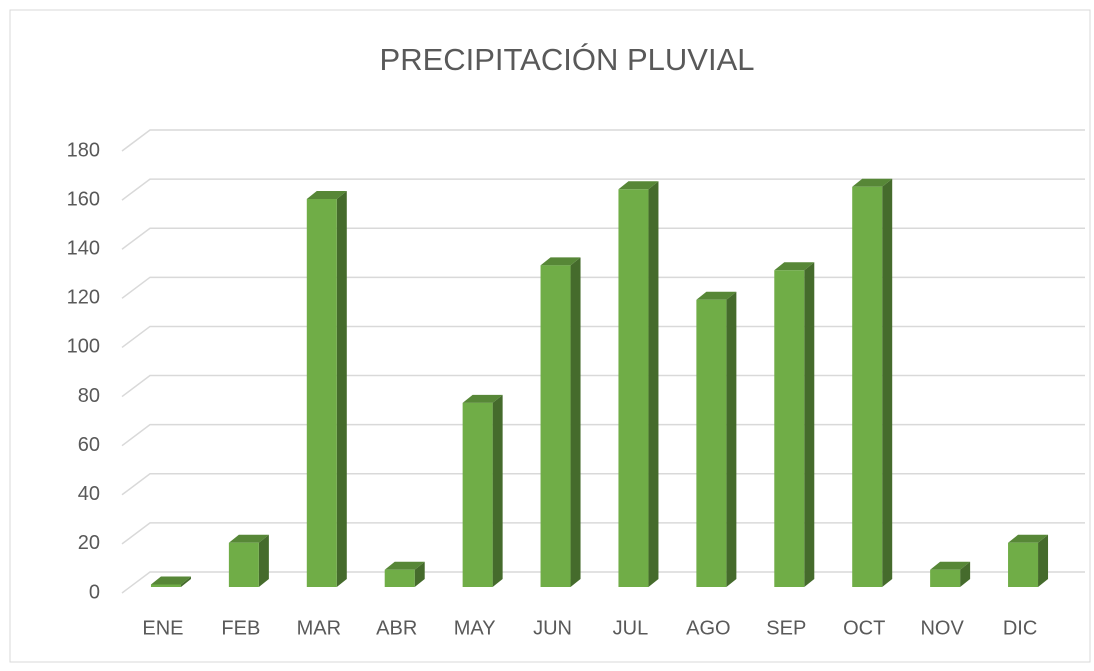 The height and width of the screenshot is (671, 1094). Describe the element at coordinates (240, 628) in the screenshot. I see `x-tick-label: FEB` at that location.